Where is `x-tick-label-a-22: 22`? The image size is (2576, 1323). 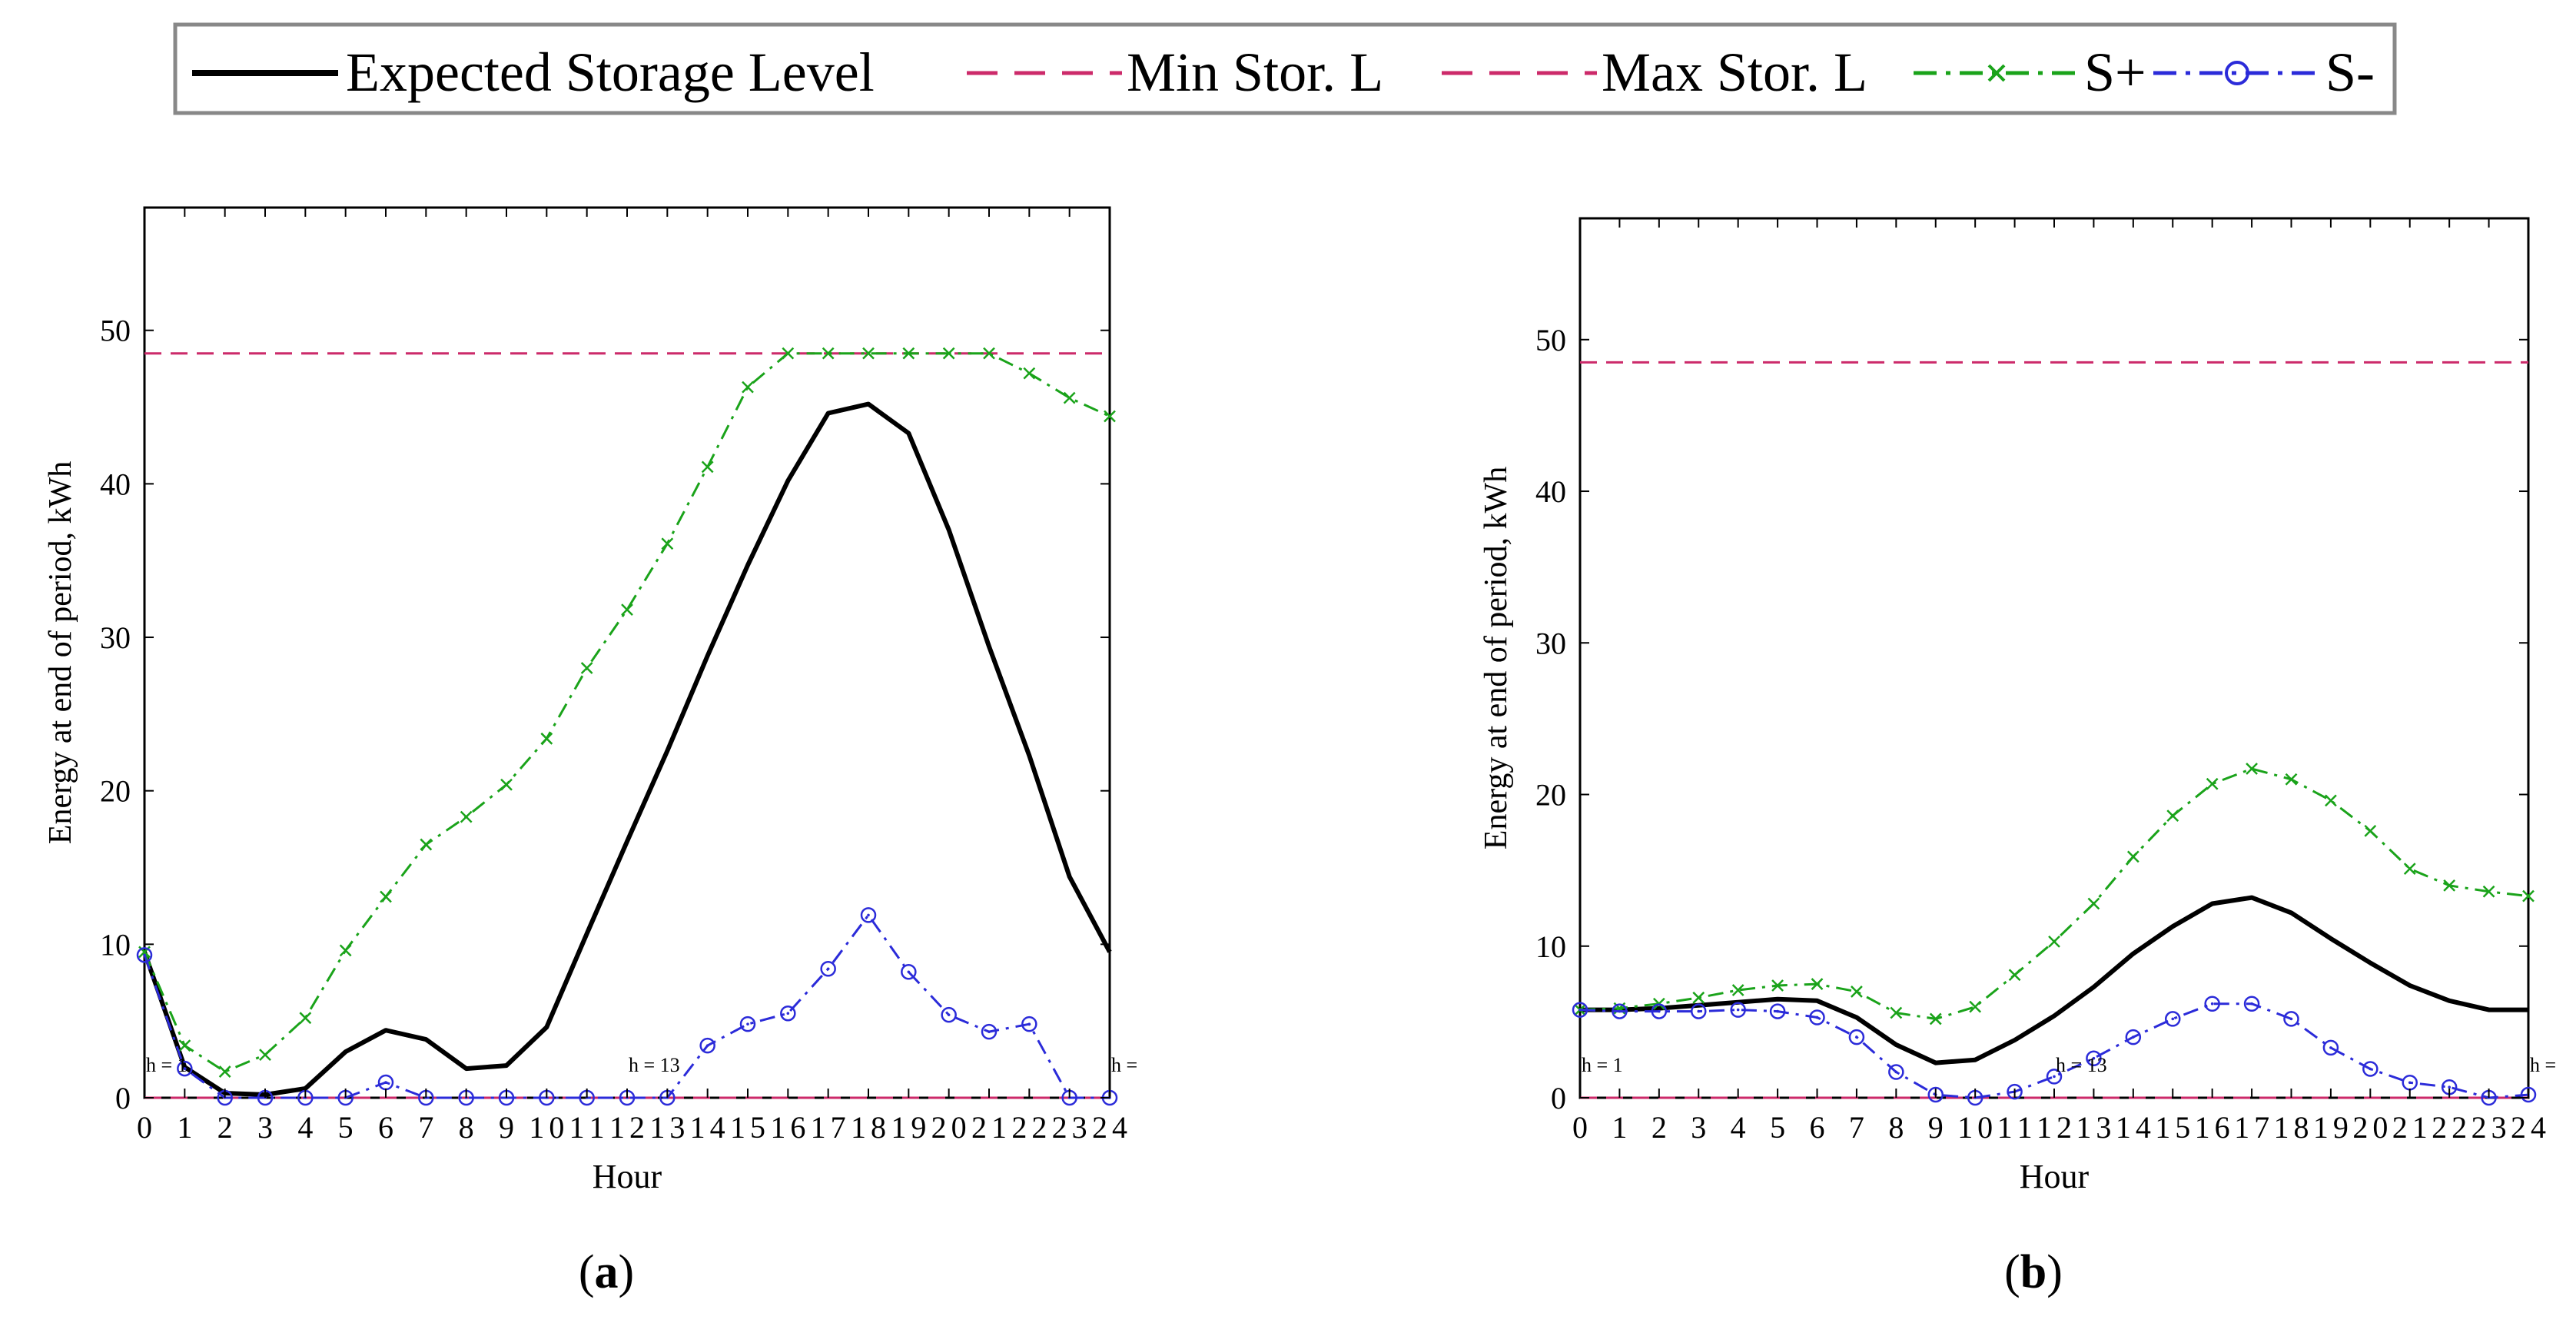
x-tick-label-a-22: 22 is located at coordinates (1029, 1127).